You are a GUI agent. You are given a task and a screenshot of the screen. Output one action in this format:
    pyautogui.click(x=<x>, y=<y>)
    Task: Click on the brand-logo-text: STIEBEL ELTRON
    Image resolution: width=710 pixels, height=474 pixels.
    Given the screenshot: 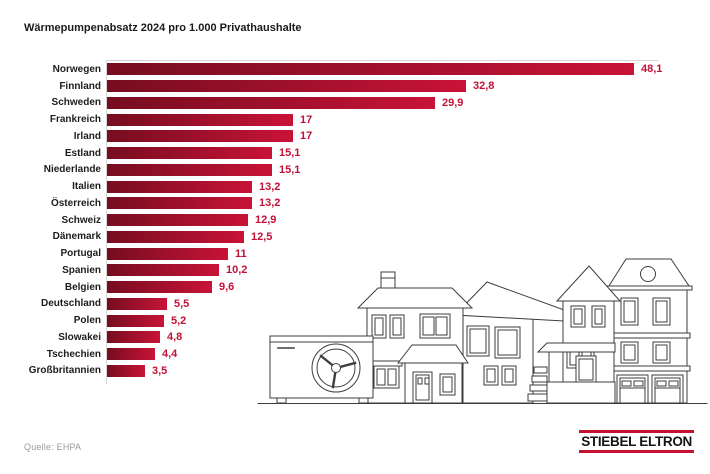 What is the action you would take?
    pyautogui.click(x=636, y=441)
    